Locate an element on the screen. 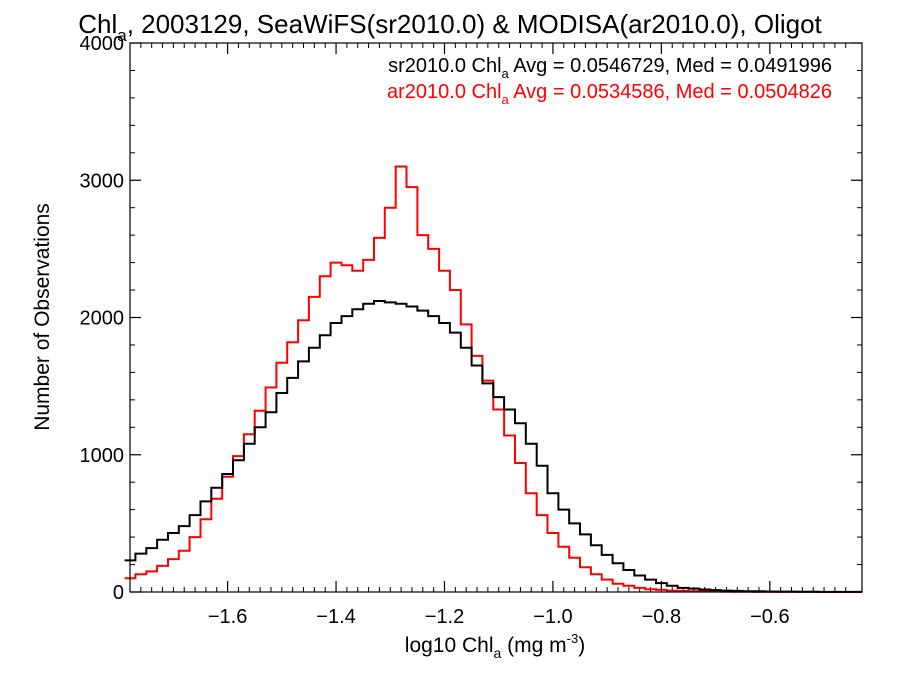 This screenshot has height=675, width=900. y-tick-label: 1000 is located at coordinates (102, 456).